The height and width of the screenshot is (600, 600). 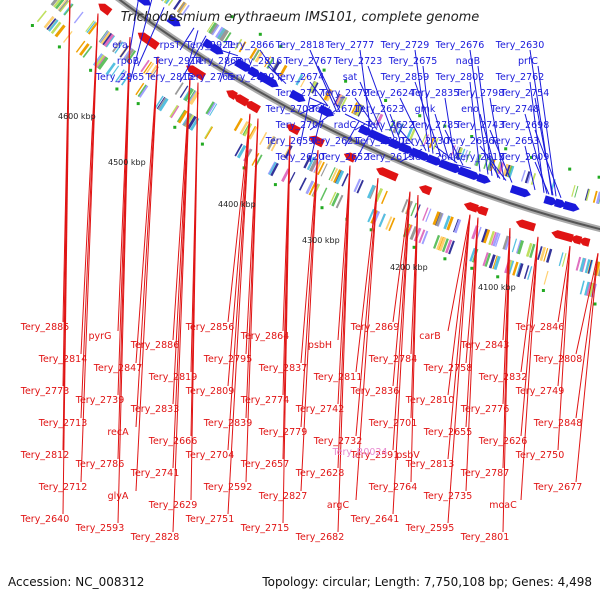 I want to click on reverse-gene-label: Tery_2843, so click(x=485, y=345).